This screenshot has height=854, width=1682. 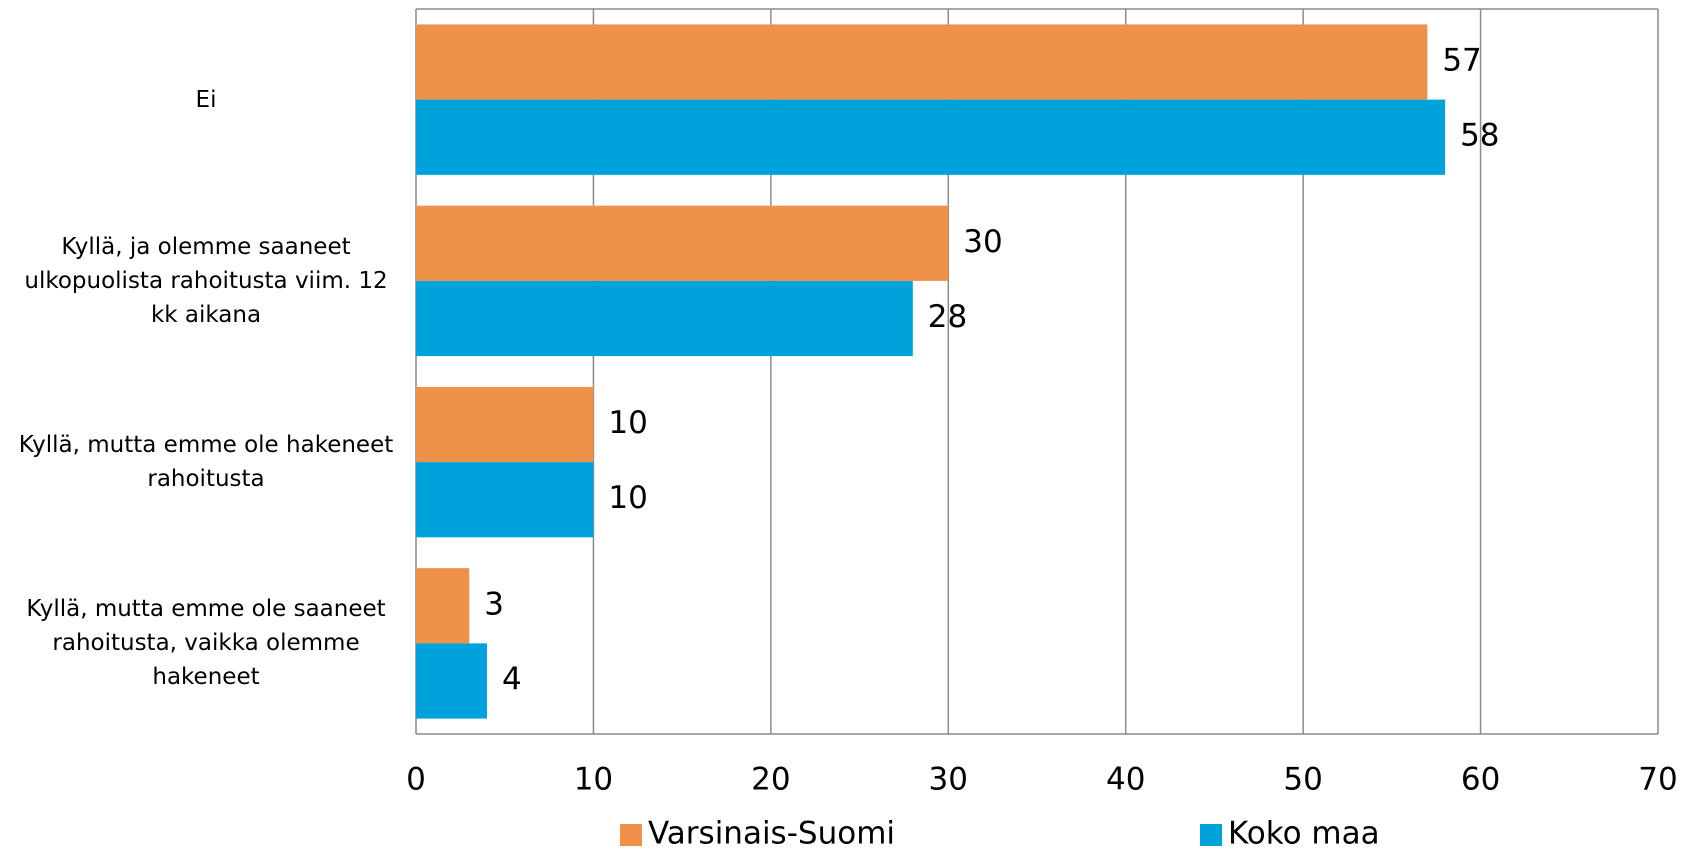 What do you see at coordinates (1304, 834) in the screenshot?
I see `legend-label: Koko maa` at bounding box center [1304, 834].